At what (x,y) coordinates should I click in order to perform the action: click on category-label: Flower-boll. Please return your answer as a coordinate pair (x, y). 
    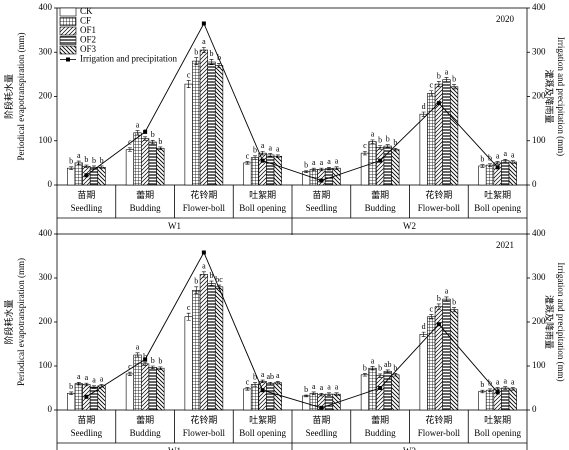
    Looking at the image, I should click on (439, 208).